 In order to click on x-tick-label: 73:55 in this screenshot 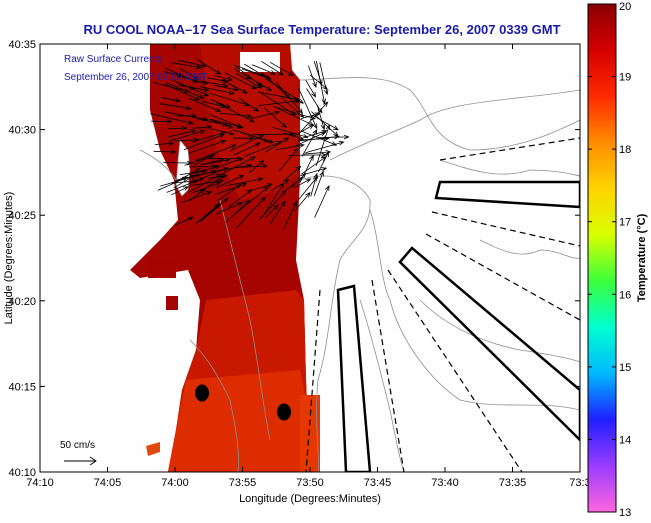, I will do `click(243, 483)`.